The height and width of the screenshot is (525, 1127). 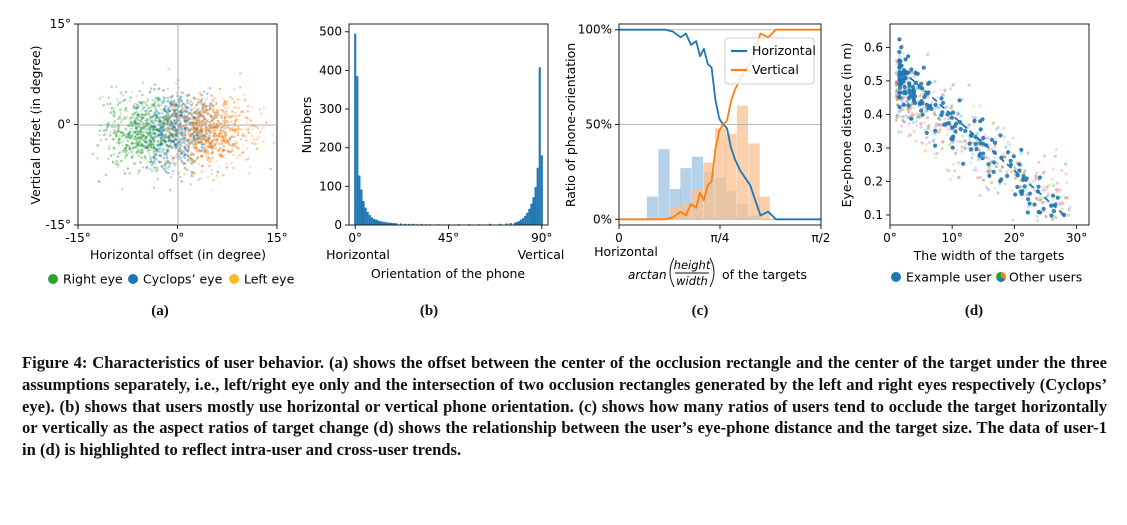 What do you see at coordinates (675, 213) in the screenshot?
I see `histogram-bar-vertical` at bounding box center [675, 213].